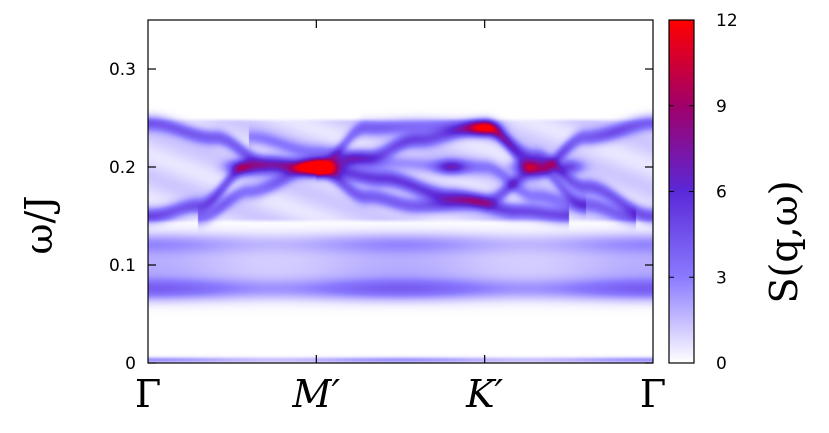  Describe the element at coordinates (39, 224) in the screenshot. I see `y-axis-title: ω/J` at that location.